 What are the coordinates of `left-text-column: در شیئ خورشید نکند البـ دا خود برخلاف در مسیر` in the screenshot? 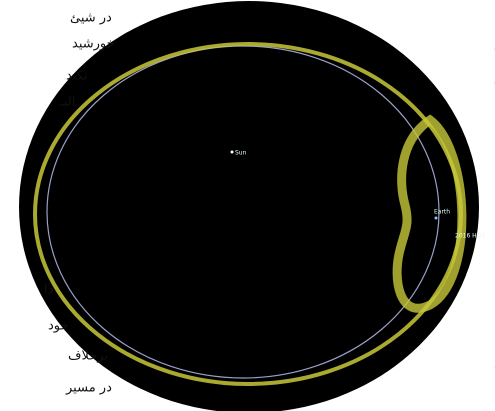 It's located at (79, 203).